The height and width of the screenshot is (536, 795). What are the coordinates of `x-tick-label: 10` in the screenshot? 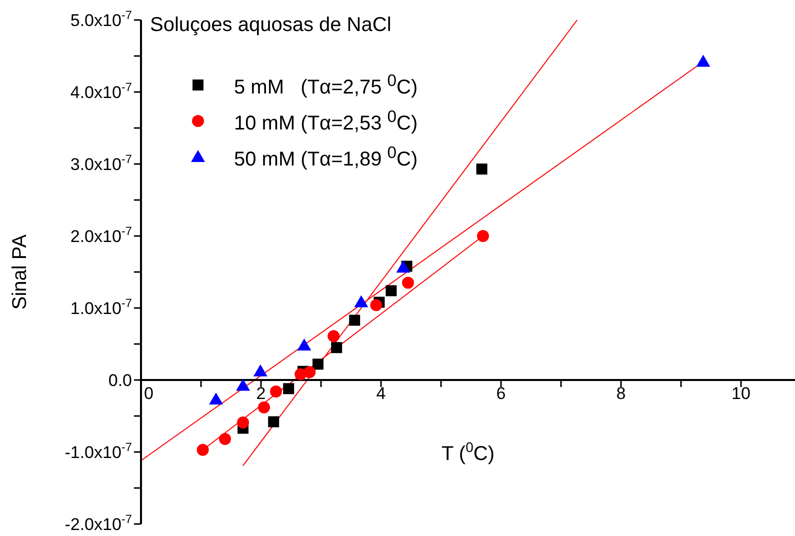 It's located at (741, 393).